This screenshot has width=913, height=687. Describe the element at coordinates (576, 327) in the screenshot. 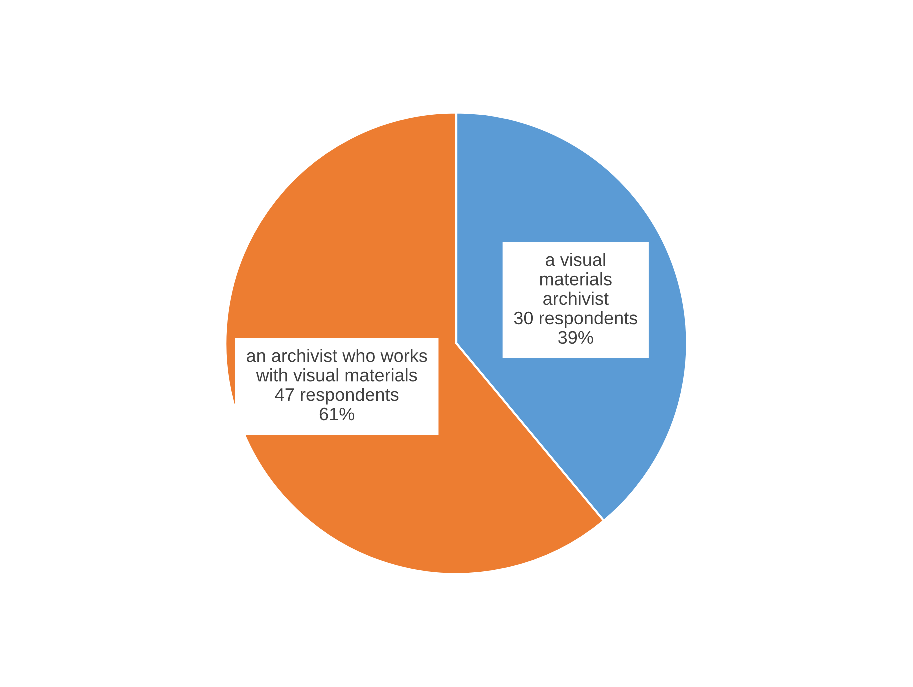

I see `data-label: 30 respondents 39%` at that location.